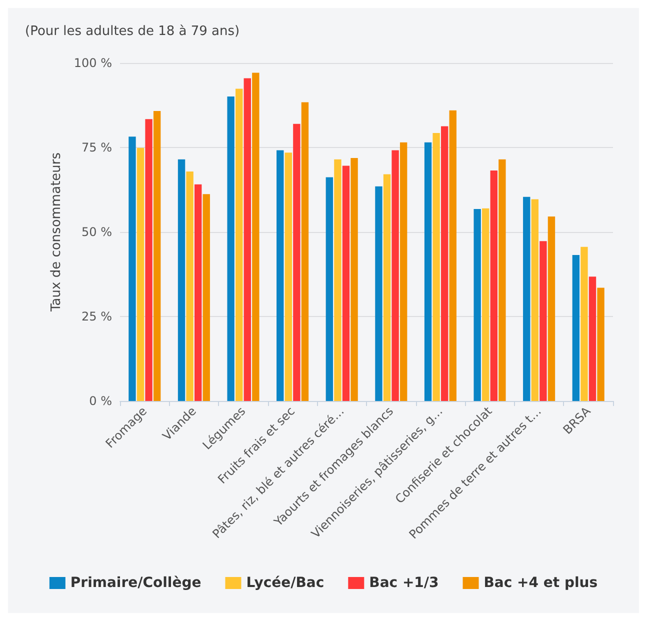 The width and height of the screenshot is (647, 621). Describe the element at coordinates (97, 317) in the screenshot. I see `y-tick-label: 25 %` at that location.